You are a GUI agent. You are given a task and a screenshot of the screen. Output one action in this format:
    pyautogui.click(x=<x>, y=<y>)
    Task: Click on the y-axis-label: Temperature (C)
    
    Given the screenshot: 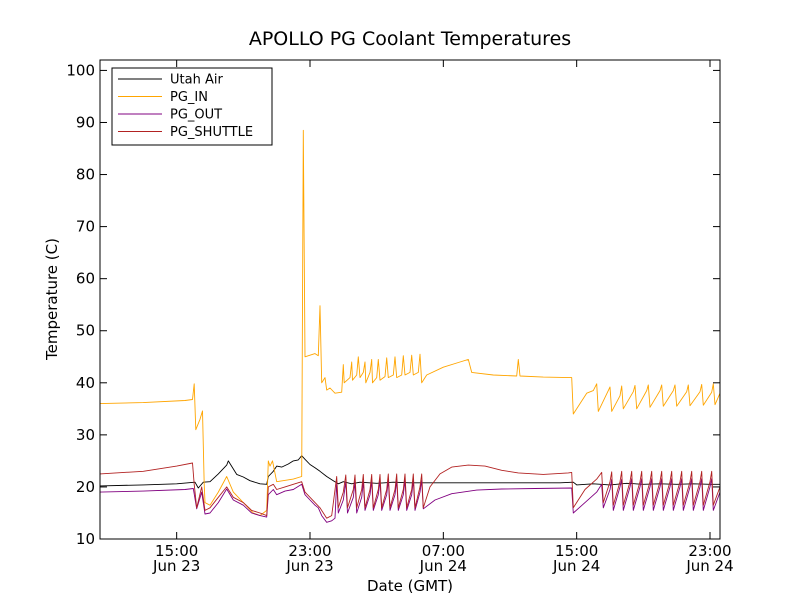 What is the action you would take?
    pyautogui.click(x=52, y=299)
    